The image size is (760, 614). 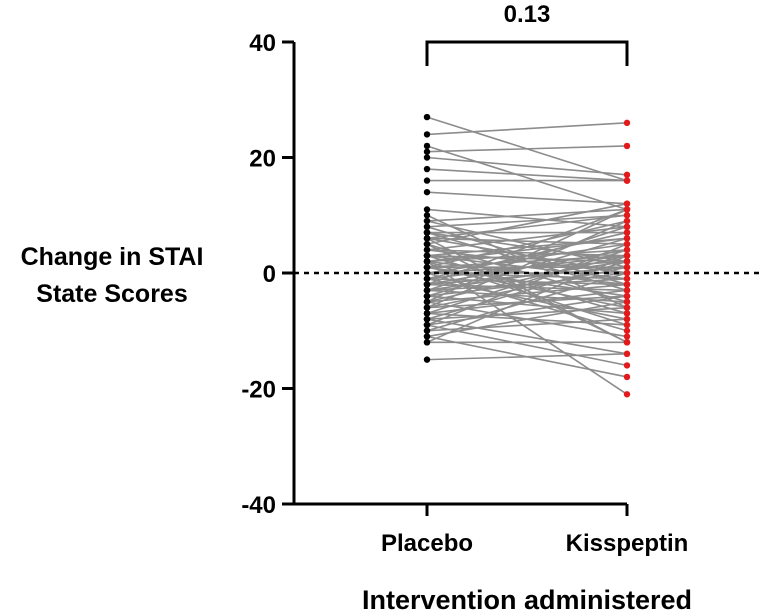 What do you see at coordinates (111, 294) in the screenshot?
I see `y-axis-label-line-2: State Scores` at bounding box center [111, 294].